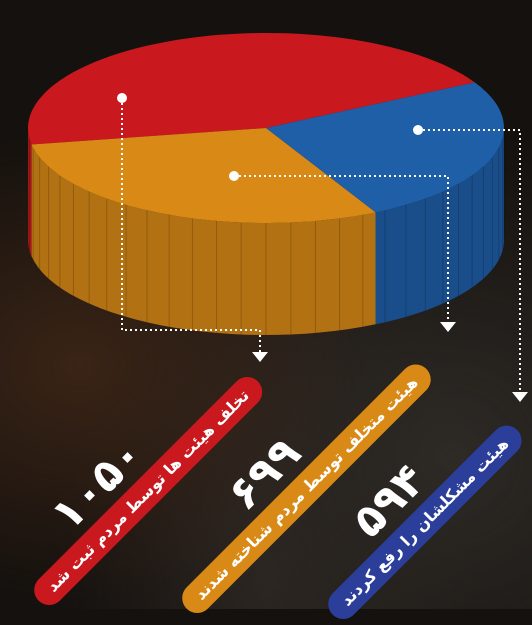  Describe the element at coordinates (439, 226) in the screenshot. I see `pie-side-resolved` at that location.